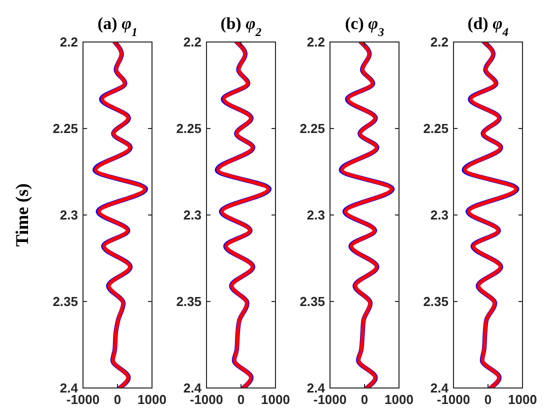 This screenshot has height=414, width=544. What do you see at coordinates (22, 215) in the screenshot?
I see `y-axis-title: Time (s)` at bounding box center [22, 215].